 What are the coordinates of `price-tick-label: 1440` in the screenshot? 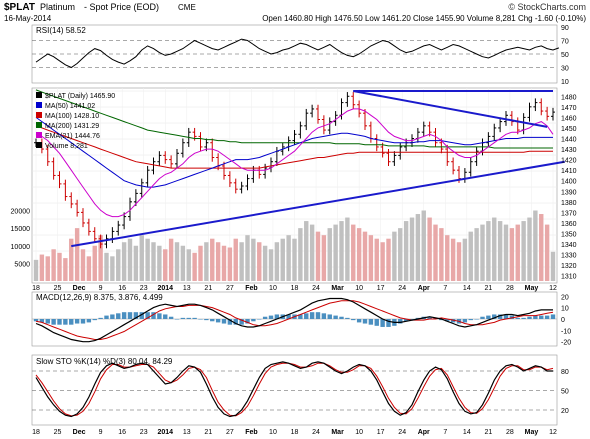 It's located at (569, 140).